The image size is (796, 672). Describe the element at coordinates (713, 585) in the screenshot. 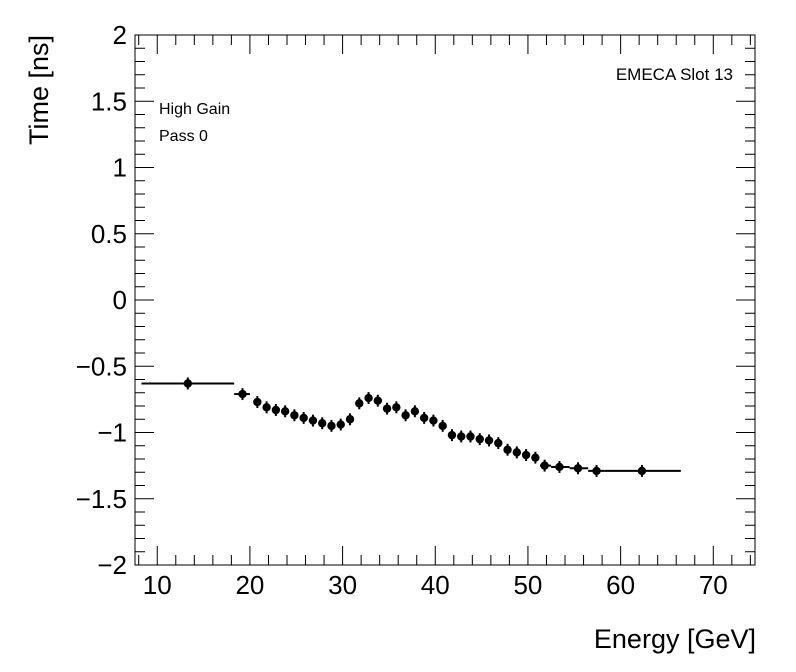

I see `x-tick-label: 70` at that location.